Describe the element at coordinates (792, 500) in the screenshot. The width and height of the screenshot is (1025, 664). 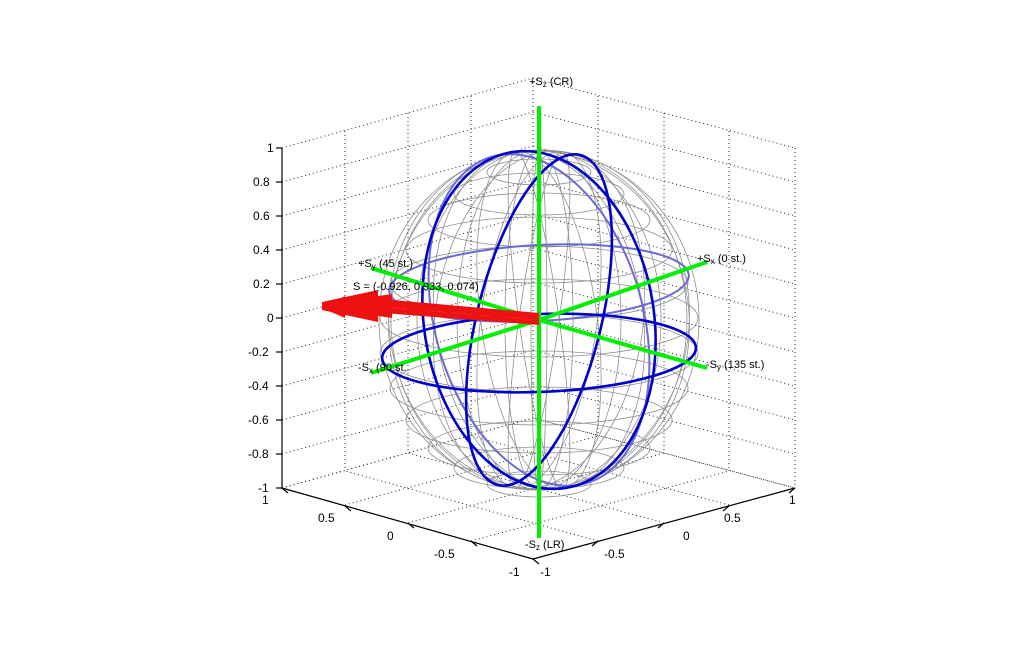
I see `y-tick-label: 1` at that location.